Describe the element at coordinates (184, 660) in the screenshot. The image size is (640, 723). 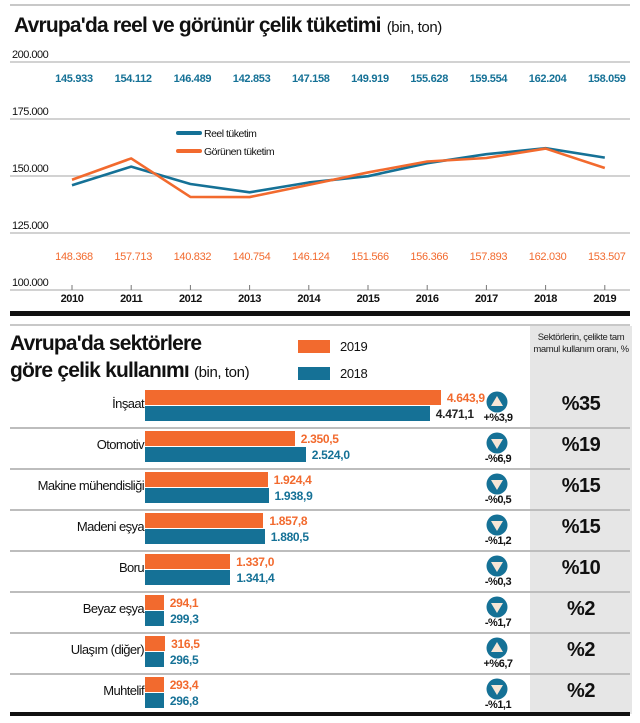
I see `value-label-2018: 296,5` at that location.